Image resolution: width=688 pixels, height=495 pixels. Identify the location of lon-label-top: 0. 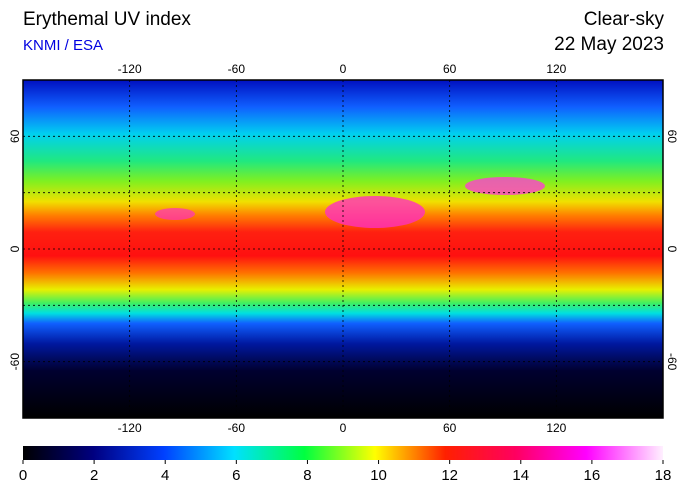
(343, 69).